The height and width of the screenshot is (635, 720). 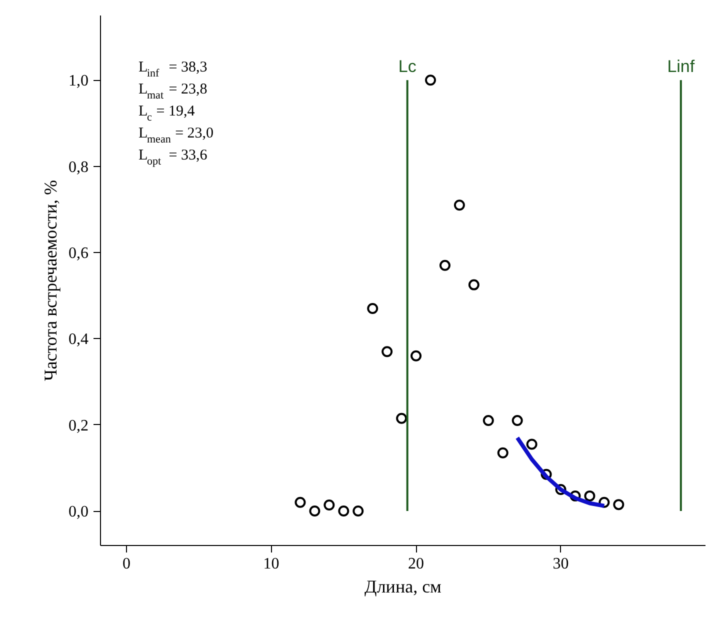 What do you see at coordinates (416, 564) in the screenshot?
I see `x-tick-label: 20` at bounding box center [416, 564].